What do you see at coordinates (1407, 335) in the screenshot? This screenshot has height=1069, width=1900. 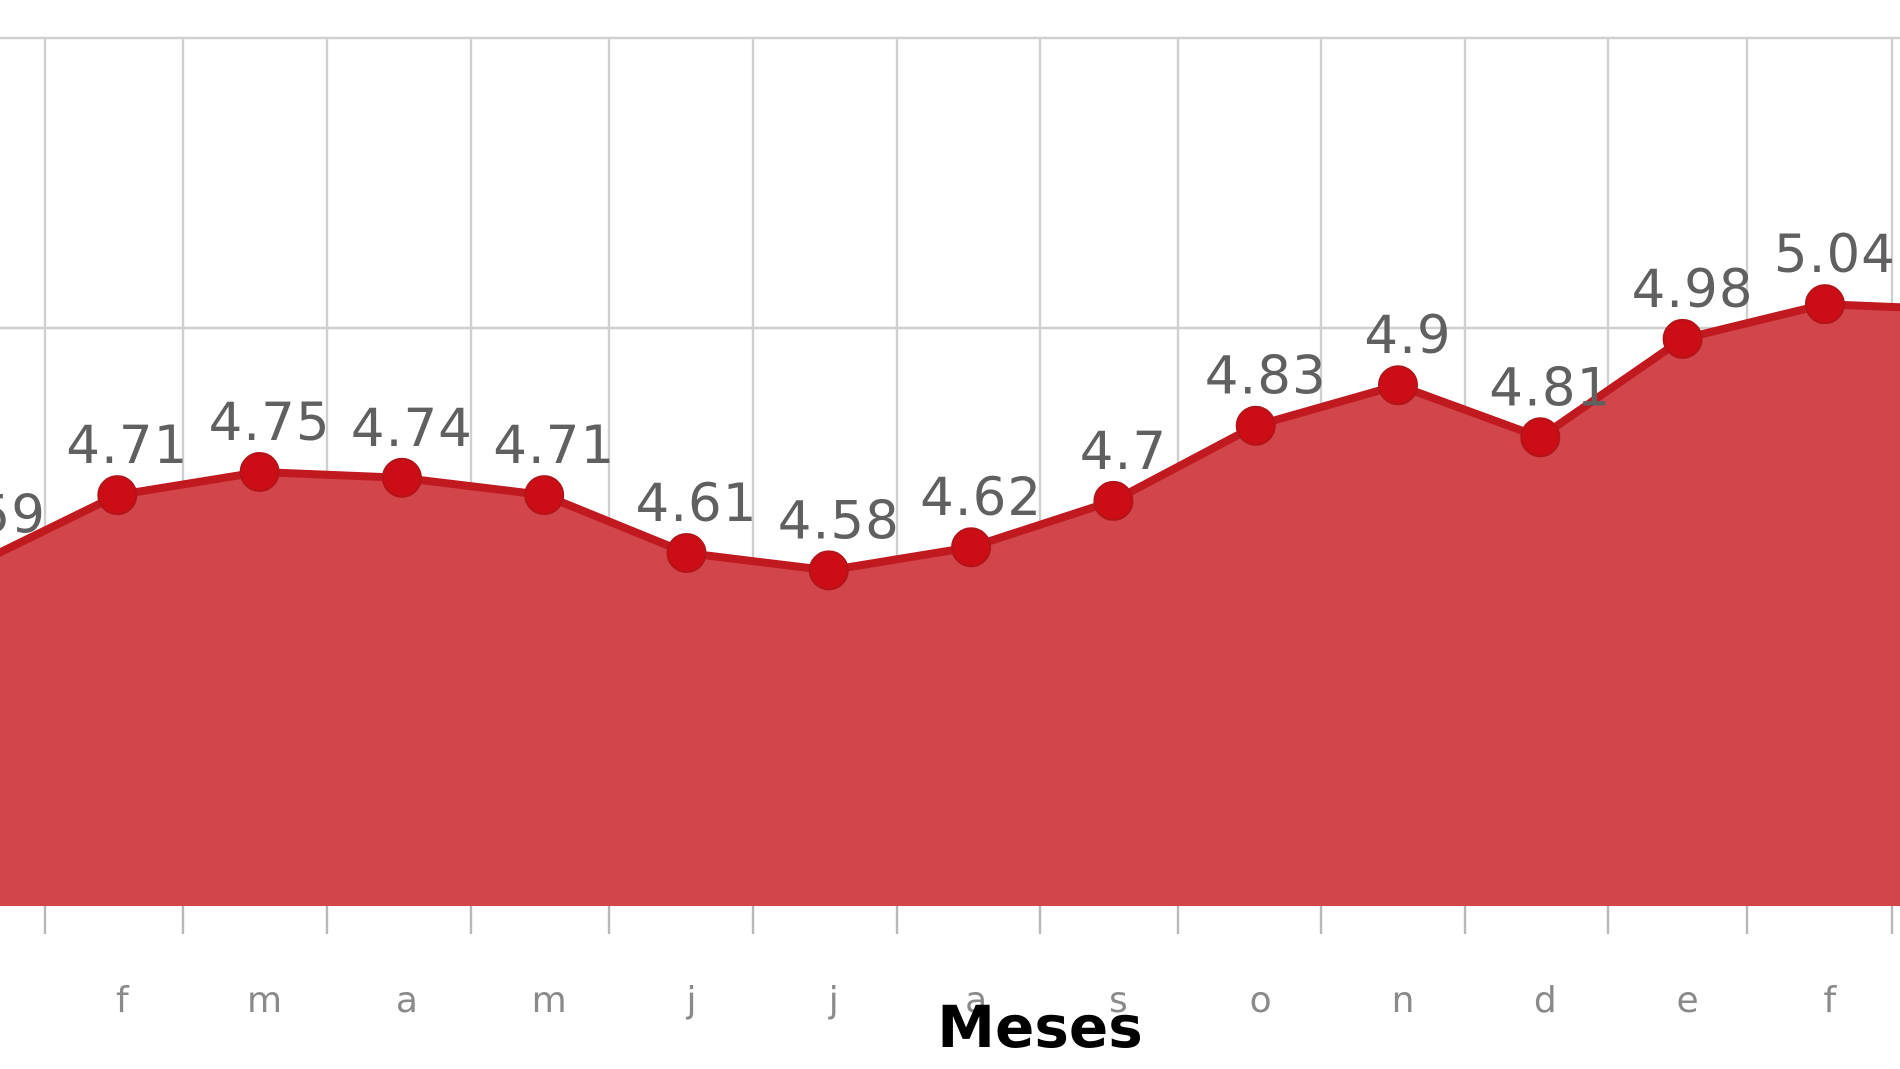 I see `data-label: 4.9` at bounding box center [1407, 335].